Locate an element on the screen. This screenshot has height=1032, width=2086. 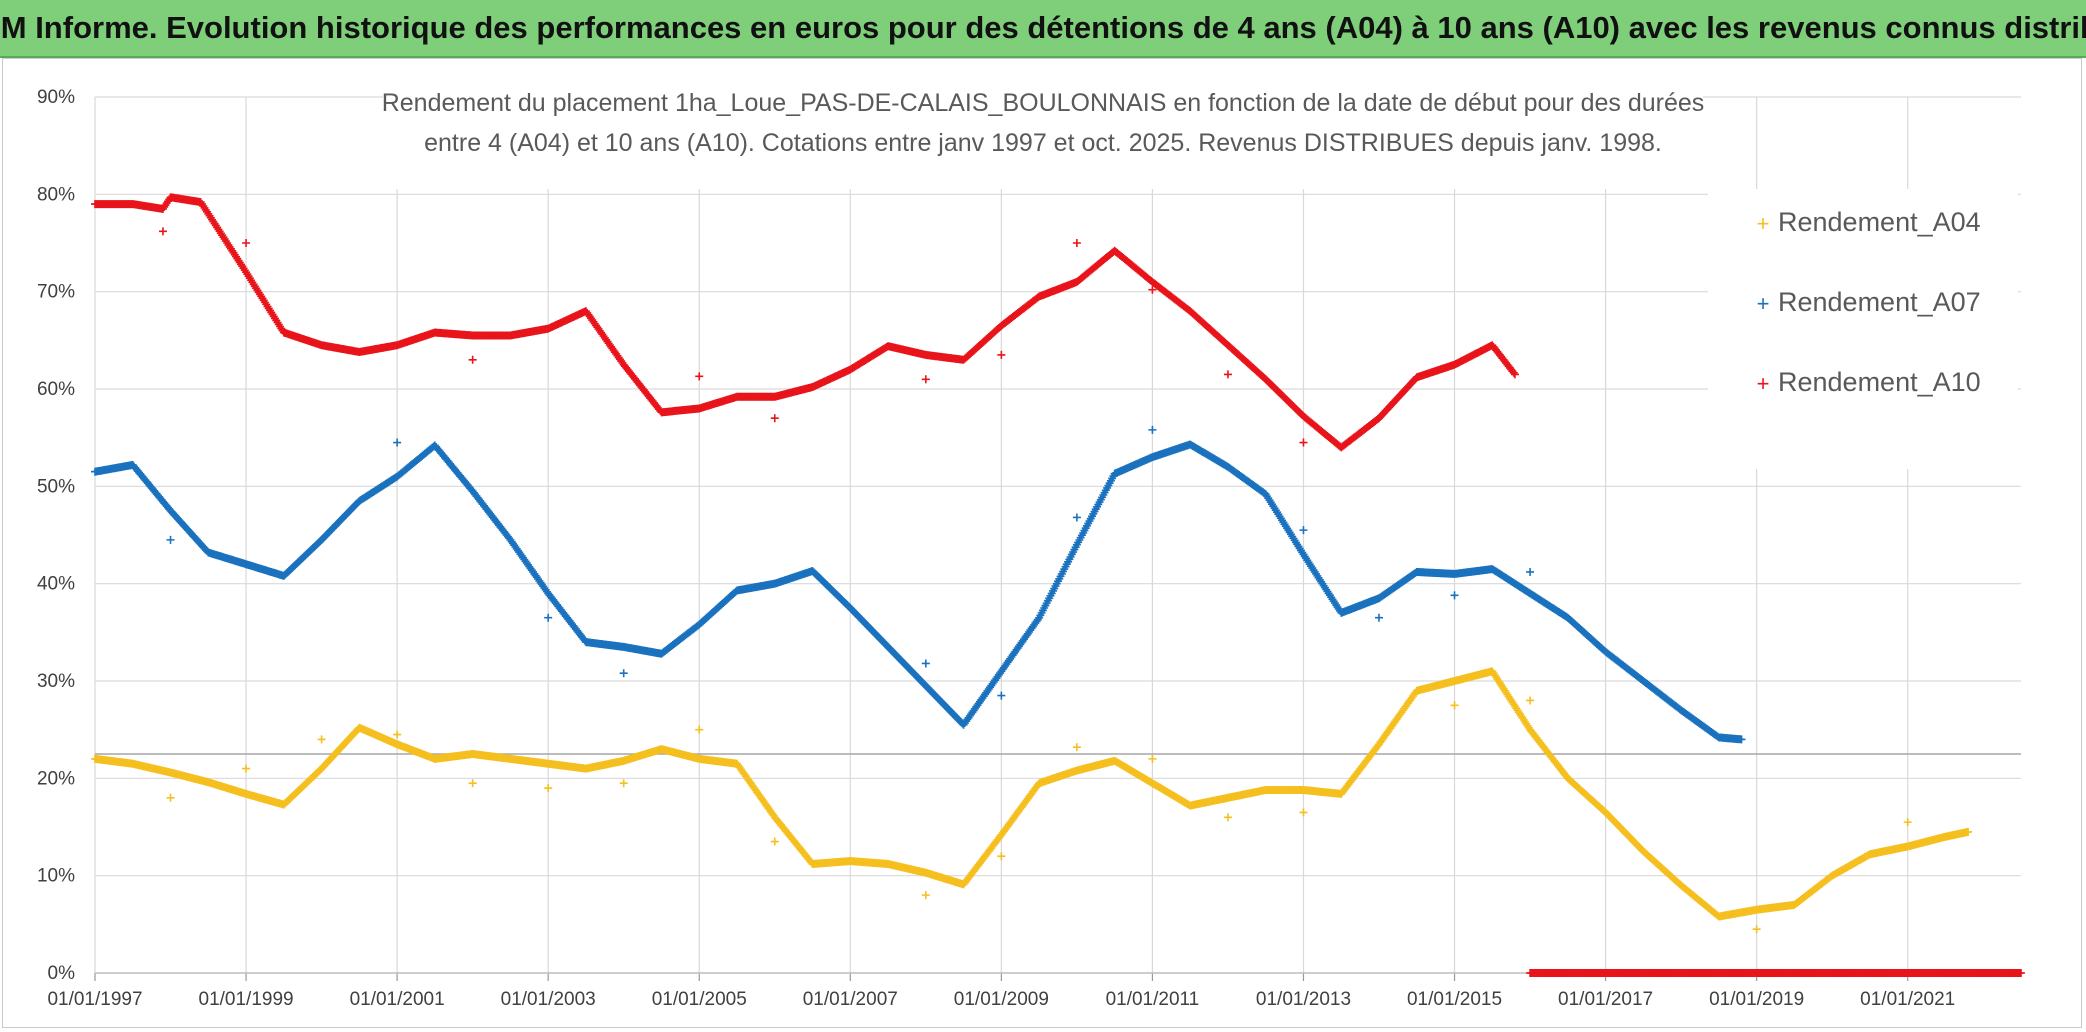
legend-label-a10: Rendement_A10 is located at coordinates (1879, 382).